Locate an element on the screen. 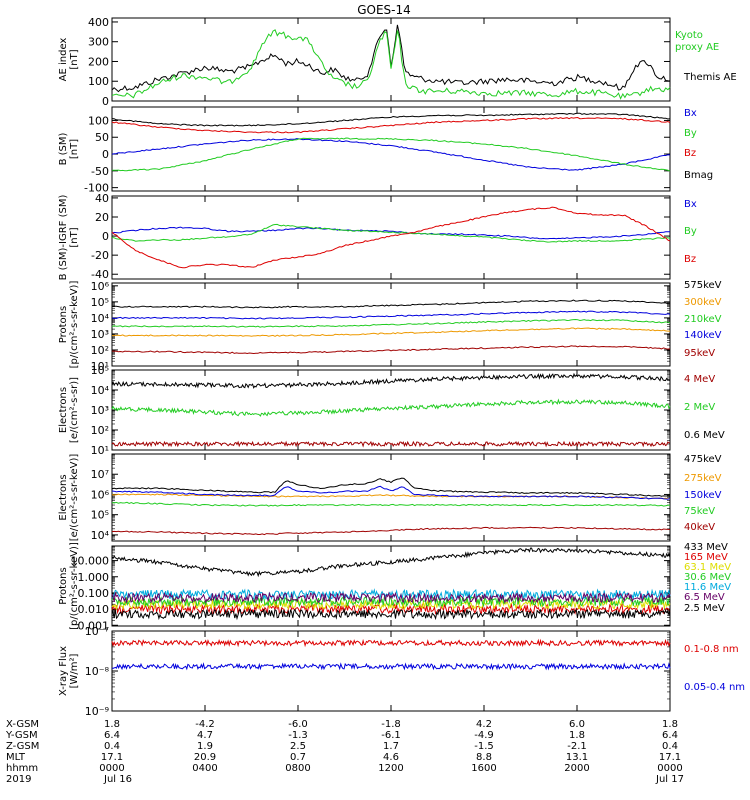  x-axis-value: -2.1 is located at coordinates (577, 746).